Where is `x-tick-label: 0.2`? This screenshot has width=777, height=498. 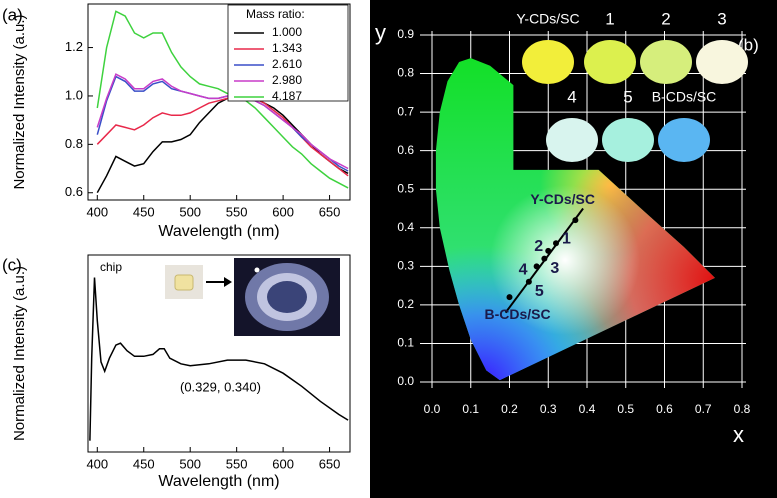 x-tick-label: 0.2 is located at coordinates (509, 409).